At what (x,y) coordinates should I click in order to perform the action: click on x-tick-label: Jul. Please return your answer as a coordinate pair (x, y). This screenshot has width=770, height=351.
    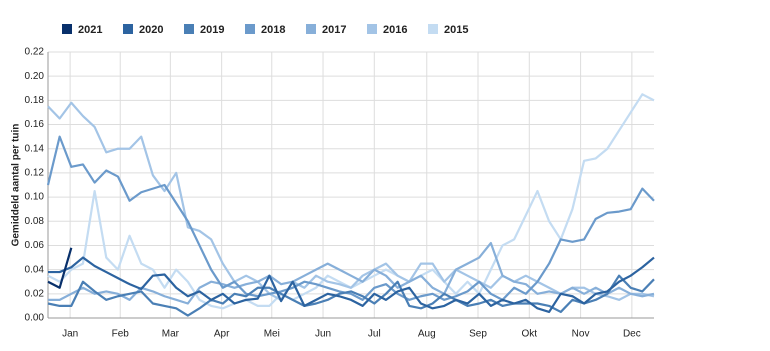
    Looking at the image, I should click on (374, 334).